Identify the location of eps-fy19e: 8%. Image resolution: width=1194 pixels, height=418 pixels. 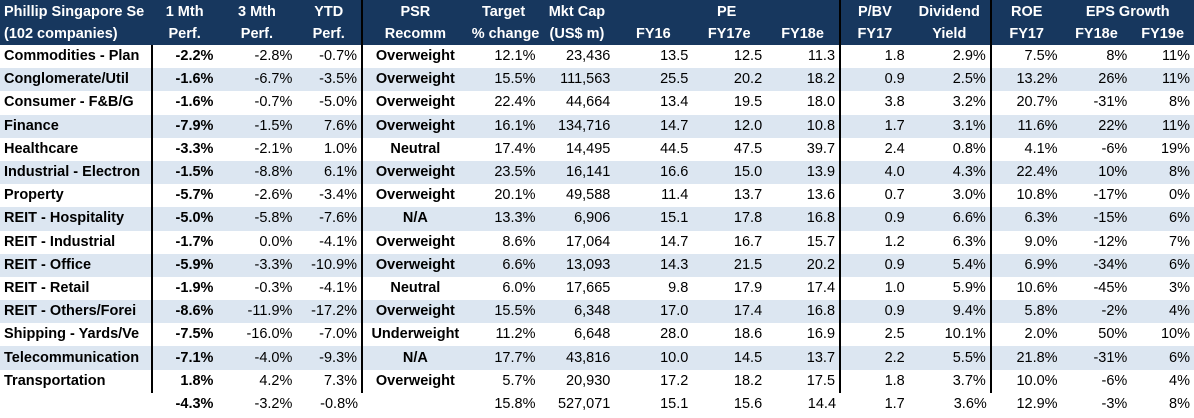
(1162, 172).